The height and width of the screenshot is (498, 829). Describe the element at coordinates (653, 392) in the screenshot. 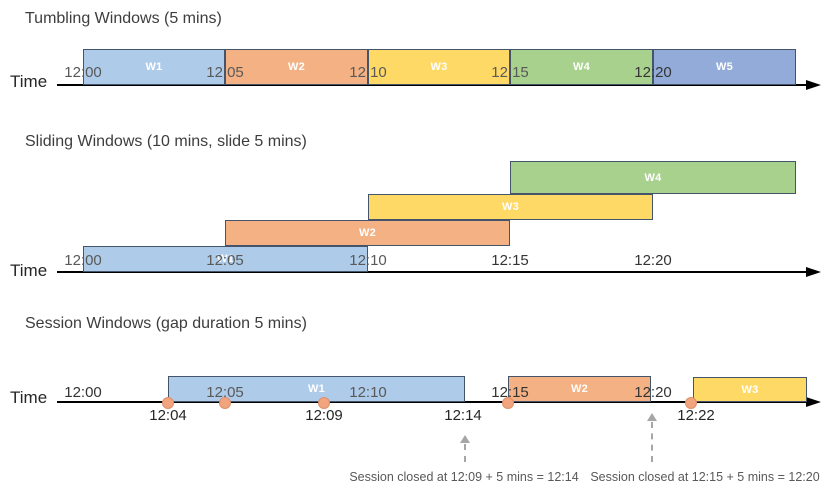

I see `session-tick: 12:20` at that location.